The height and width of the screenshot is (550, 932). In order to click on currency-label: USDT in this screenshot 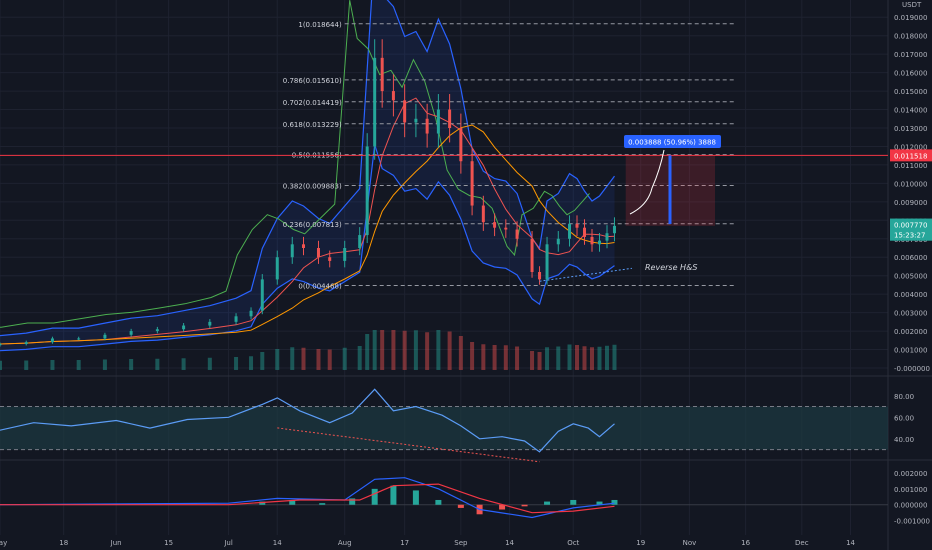, I will do `click(912, 5)`.